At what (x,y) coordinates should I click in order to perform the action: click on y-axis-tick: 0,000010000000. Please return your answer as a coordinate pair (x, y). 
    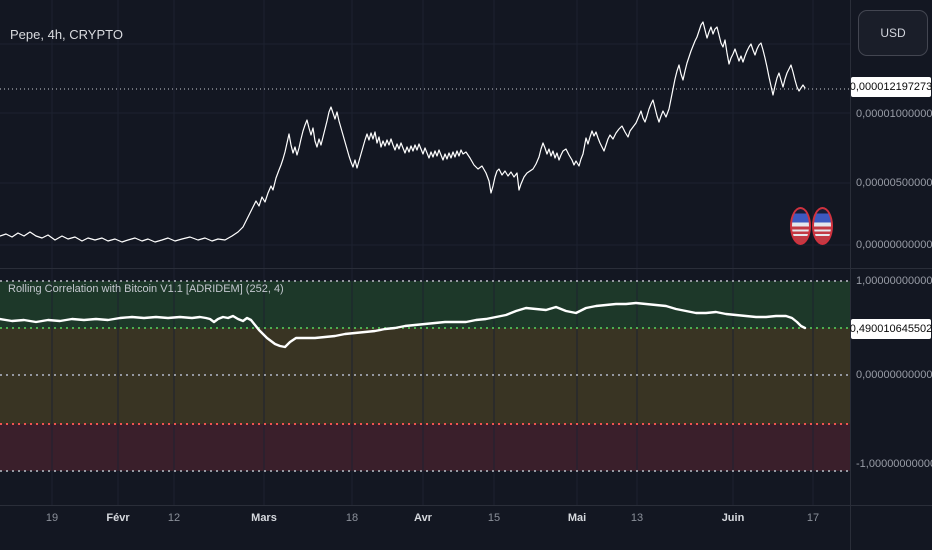
    Looking at the image, I should click on (894, 114).